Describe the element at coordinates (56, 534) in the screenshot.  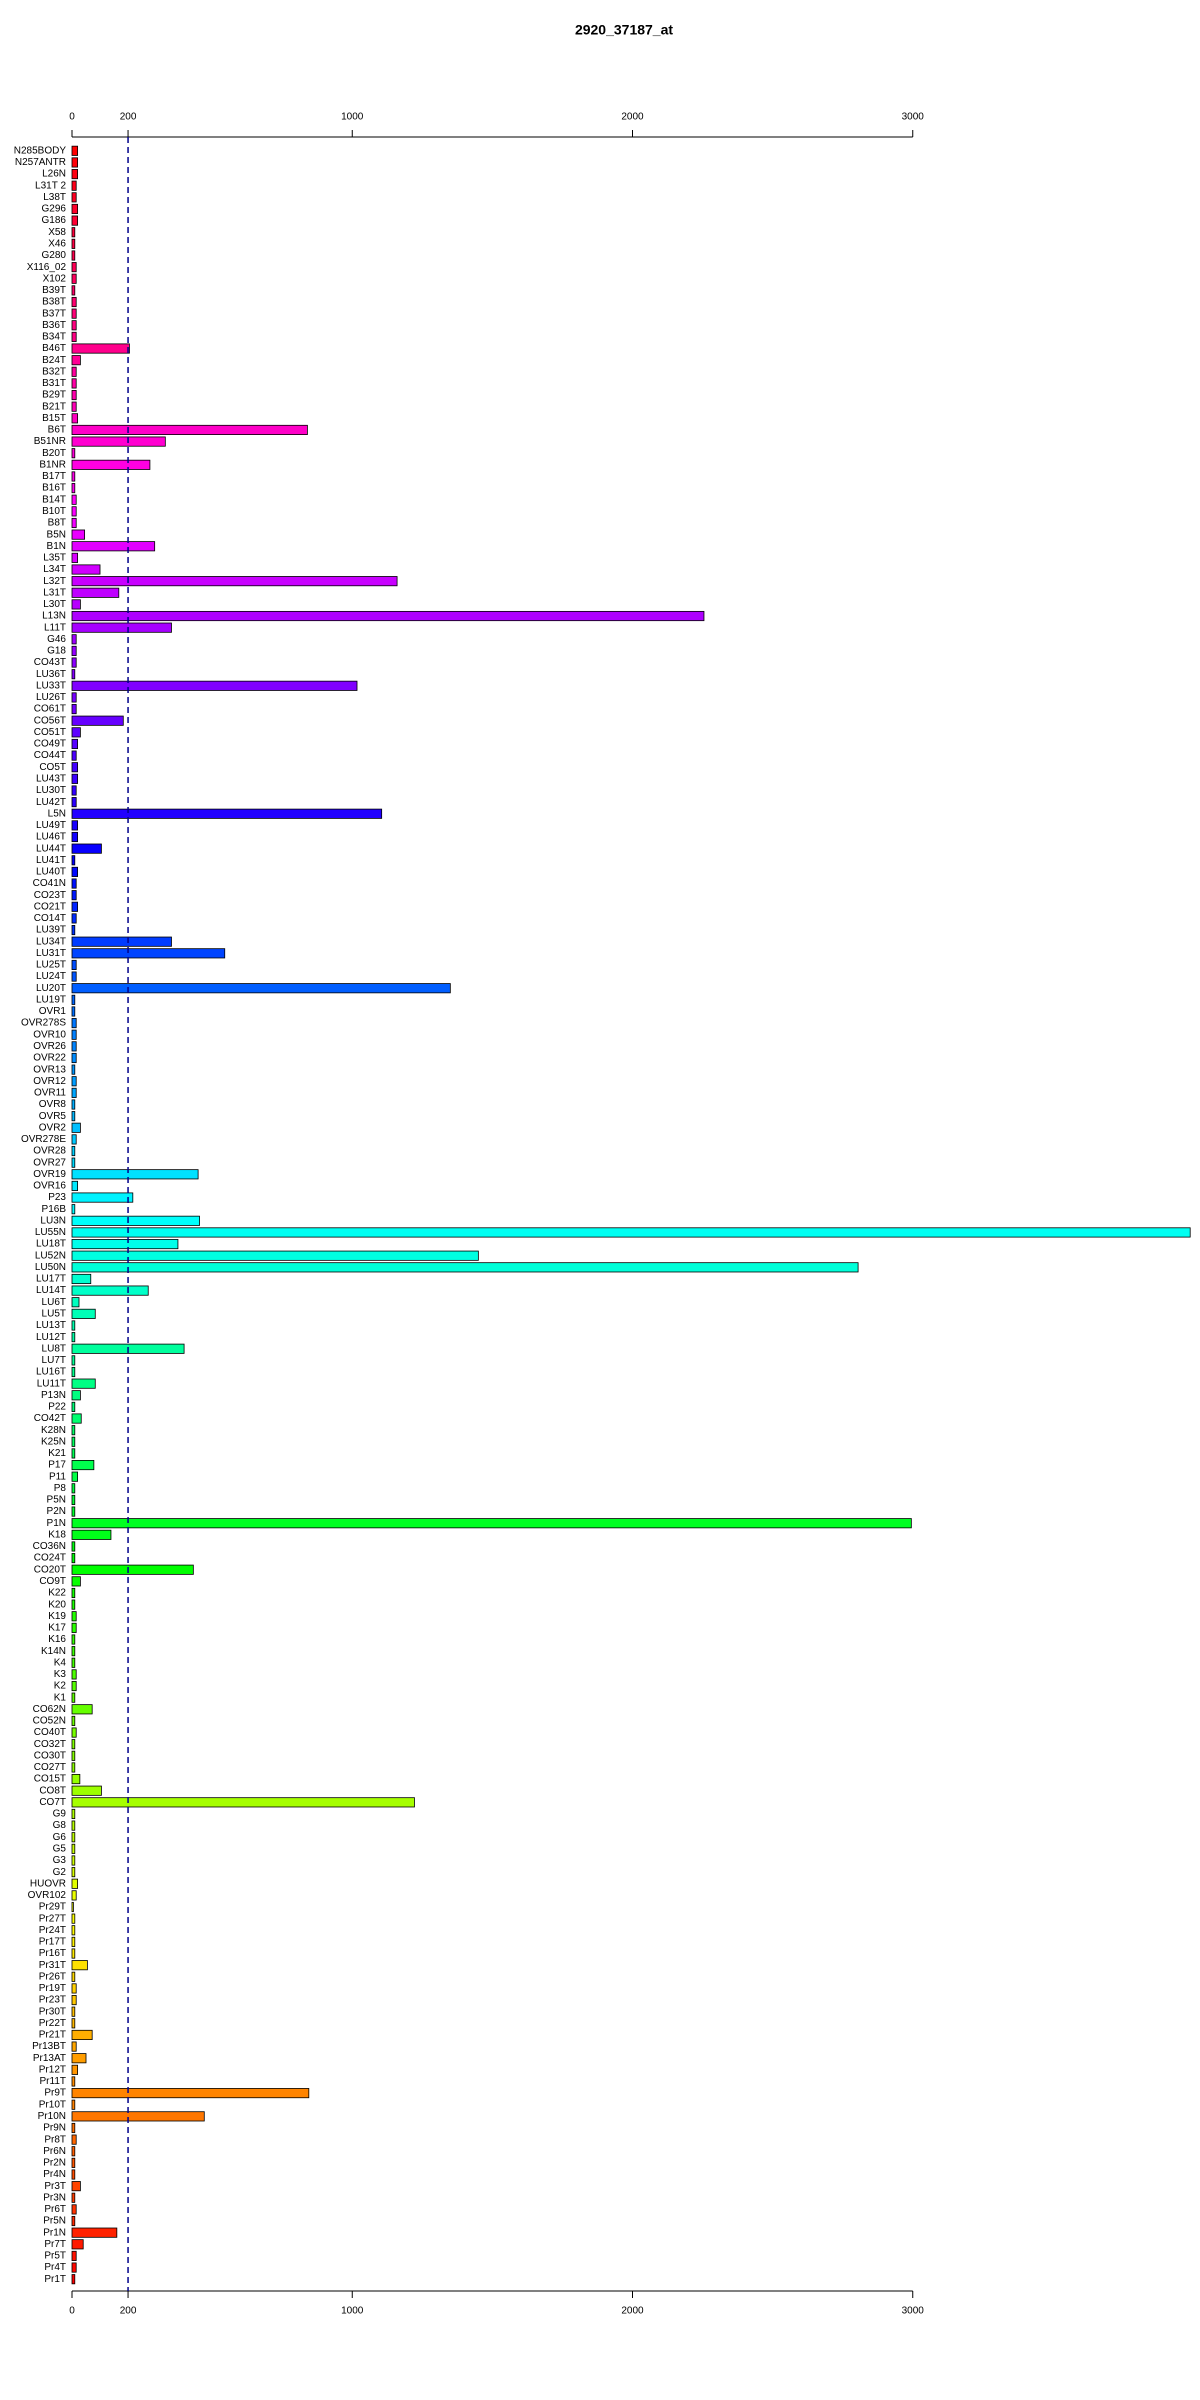
I see `category-label: B5N` at that location.